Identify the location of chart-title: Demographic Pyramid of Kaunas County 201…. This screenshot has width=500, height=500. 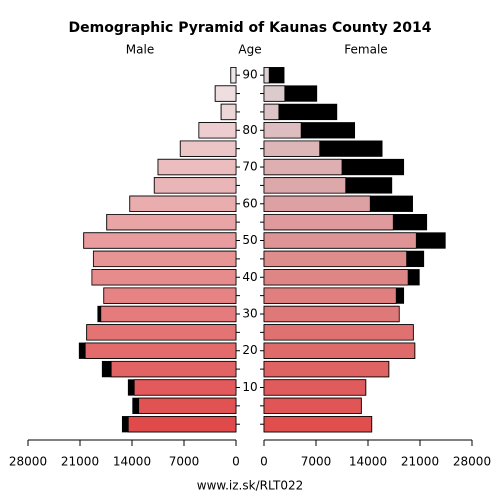
(250, 28).